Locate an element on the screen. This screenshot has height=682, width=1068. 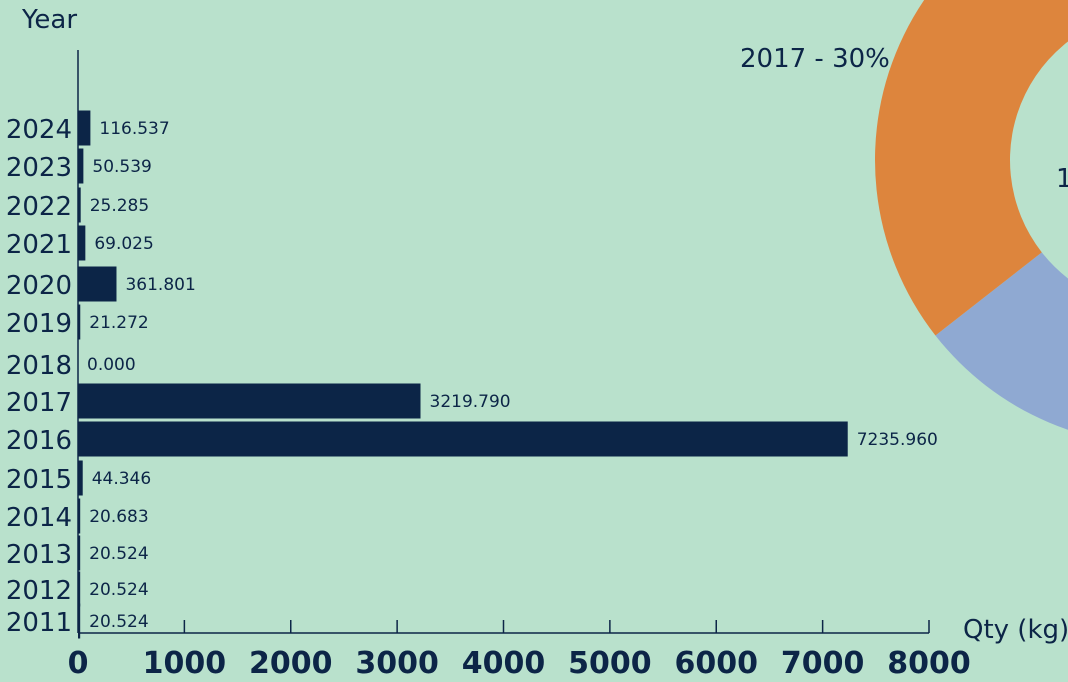
bar-2015 is located at coordinates (80, 478).